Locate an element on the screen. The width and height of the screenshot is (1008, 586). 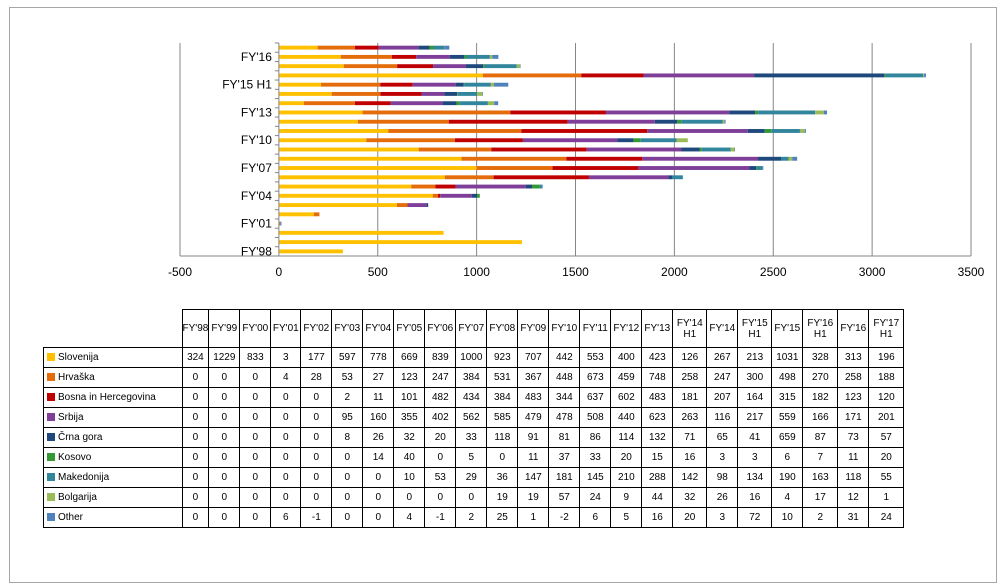
table-cell: 400 is located at coordinates (626, 357).